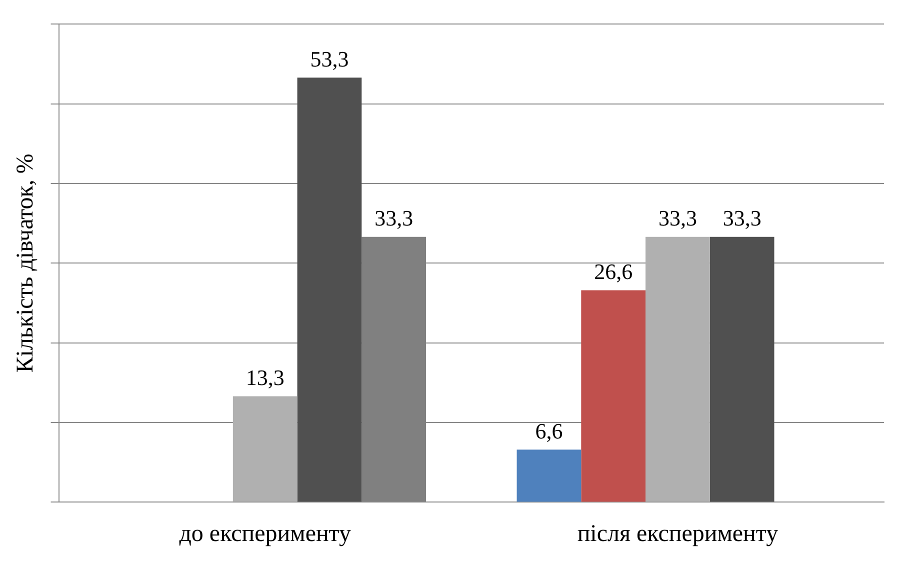 This screenshot has height=567, width=902. I want to click on data-label: 53,3, so click(329, 59).